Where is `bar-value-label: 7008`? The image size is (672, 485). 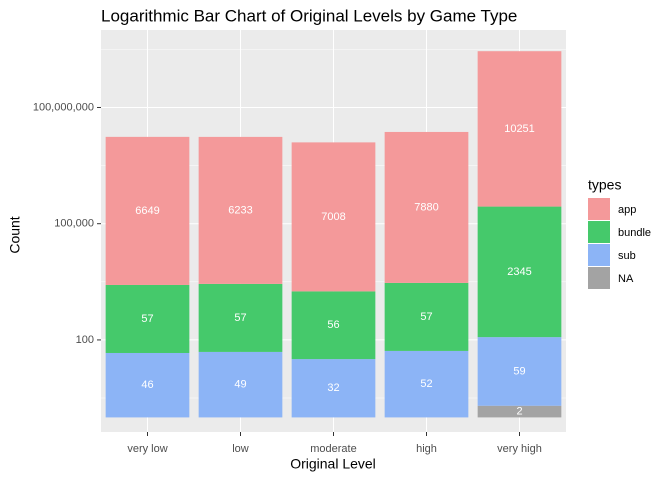 bar-value-label: 7008 is located at coordinates (333, 217).